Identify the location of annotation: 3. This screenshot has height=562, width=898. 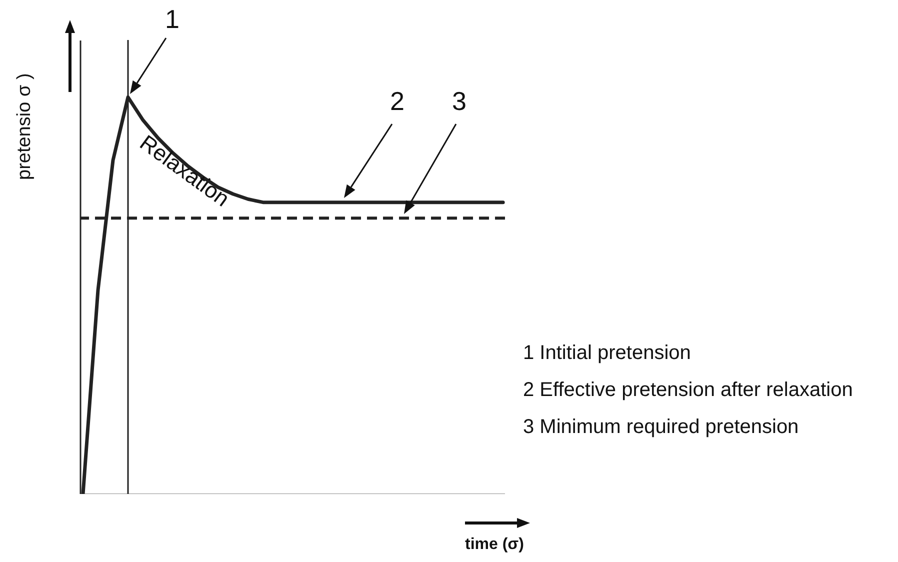
(459, 101).